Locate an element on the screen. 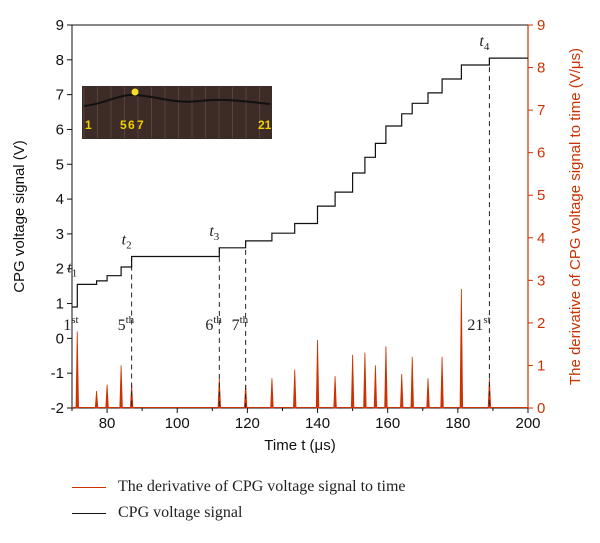 The image size is (600, 543). y-left-tick-label: -2 is located at coordinates (57, 408).